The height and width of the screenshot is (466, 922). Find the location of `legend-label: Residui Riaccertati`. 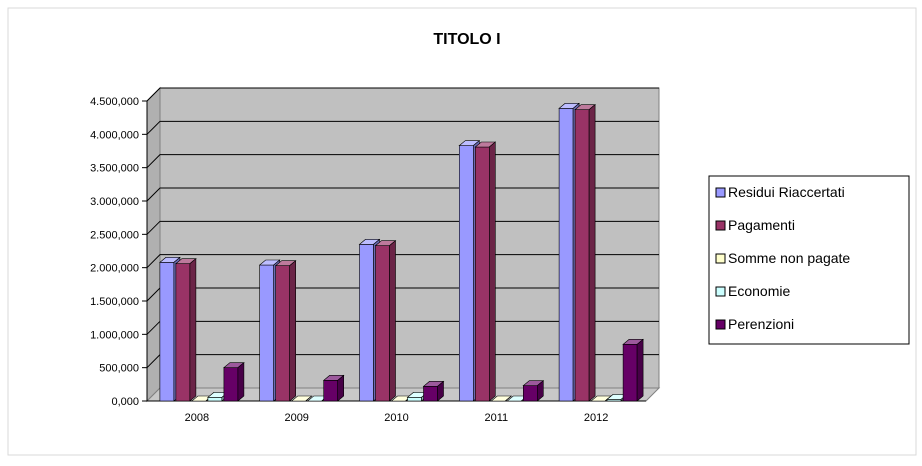

legend-label: Residui Riaccertati is located at coordinates (786, 192).